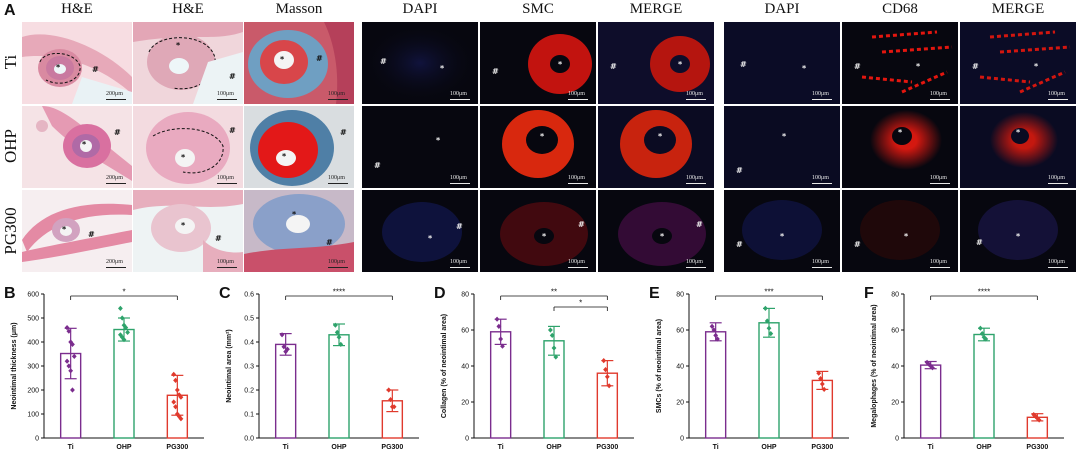  Describe the element at coordinates (299, 147) in the screenshot. I see `micrograph-masson-ohp: * # 100μm` at that location.